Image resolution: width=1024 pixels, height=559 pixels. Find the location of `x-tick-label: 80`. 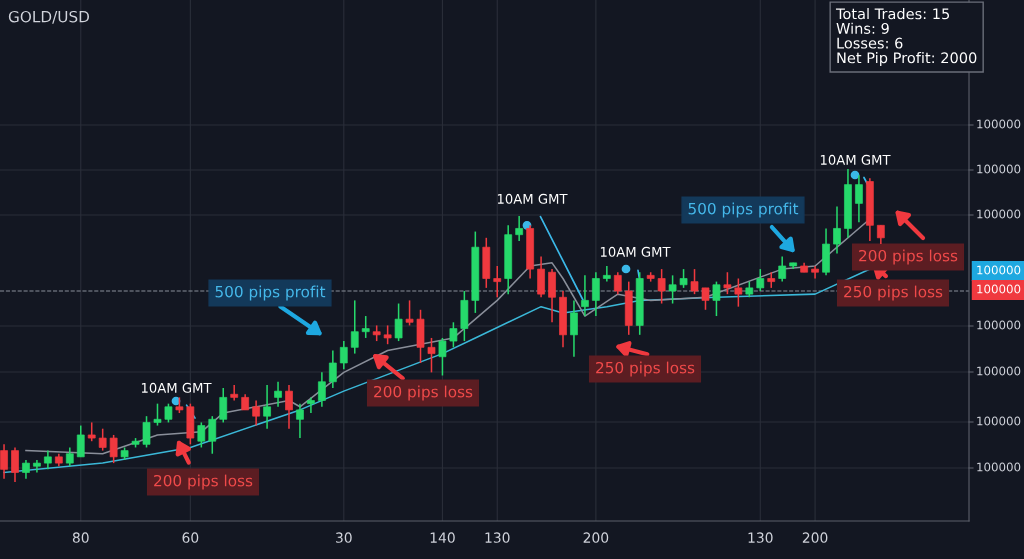

x-tick-label: 80 is located at coordinates (80, 537).